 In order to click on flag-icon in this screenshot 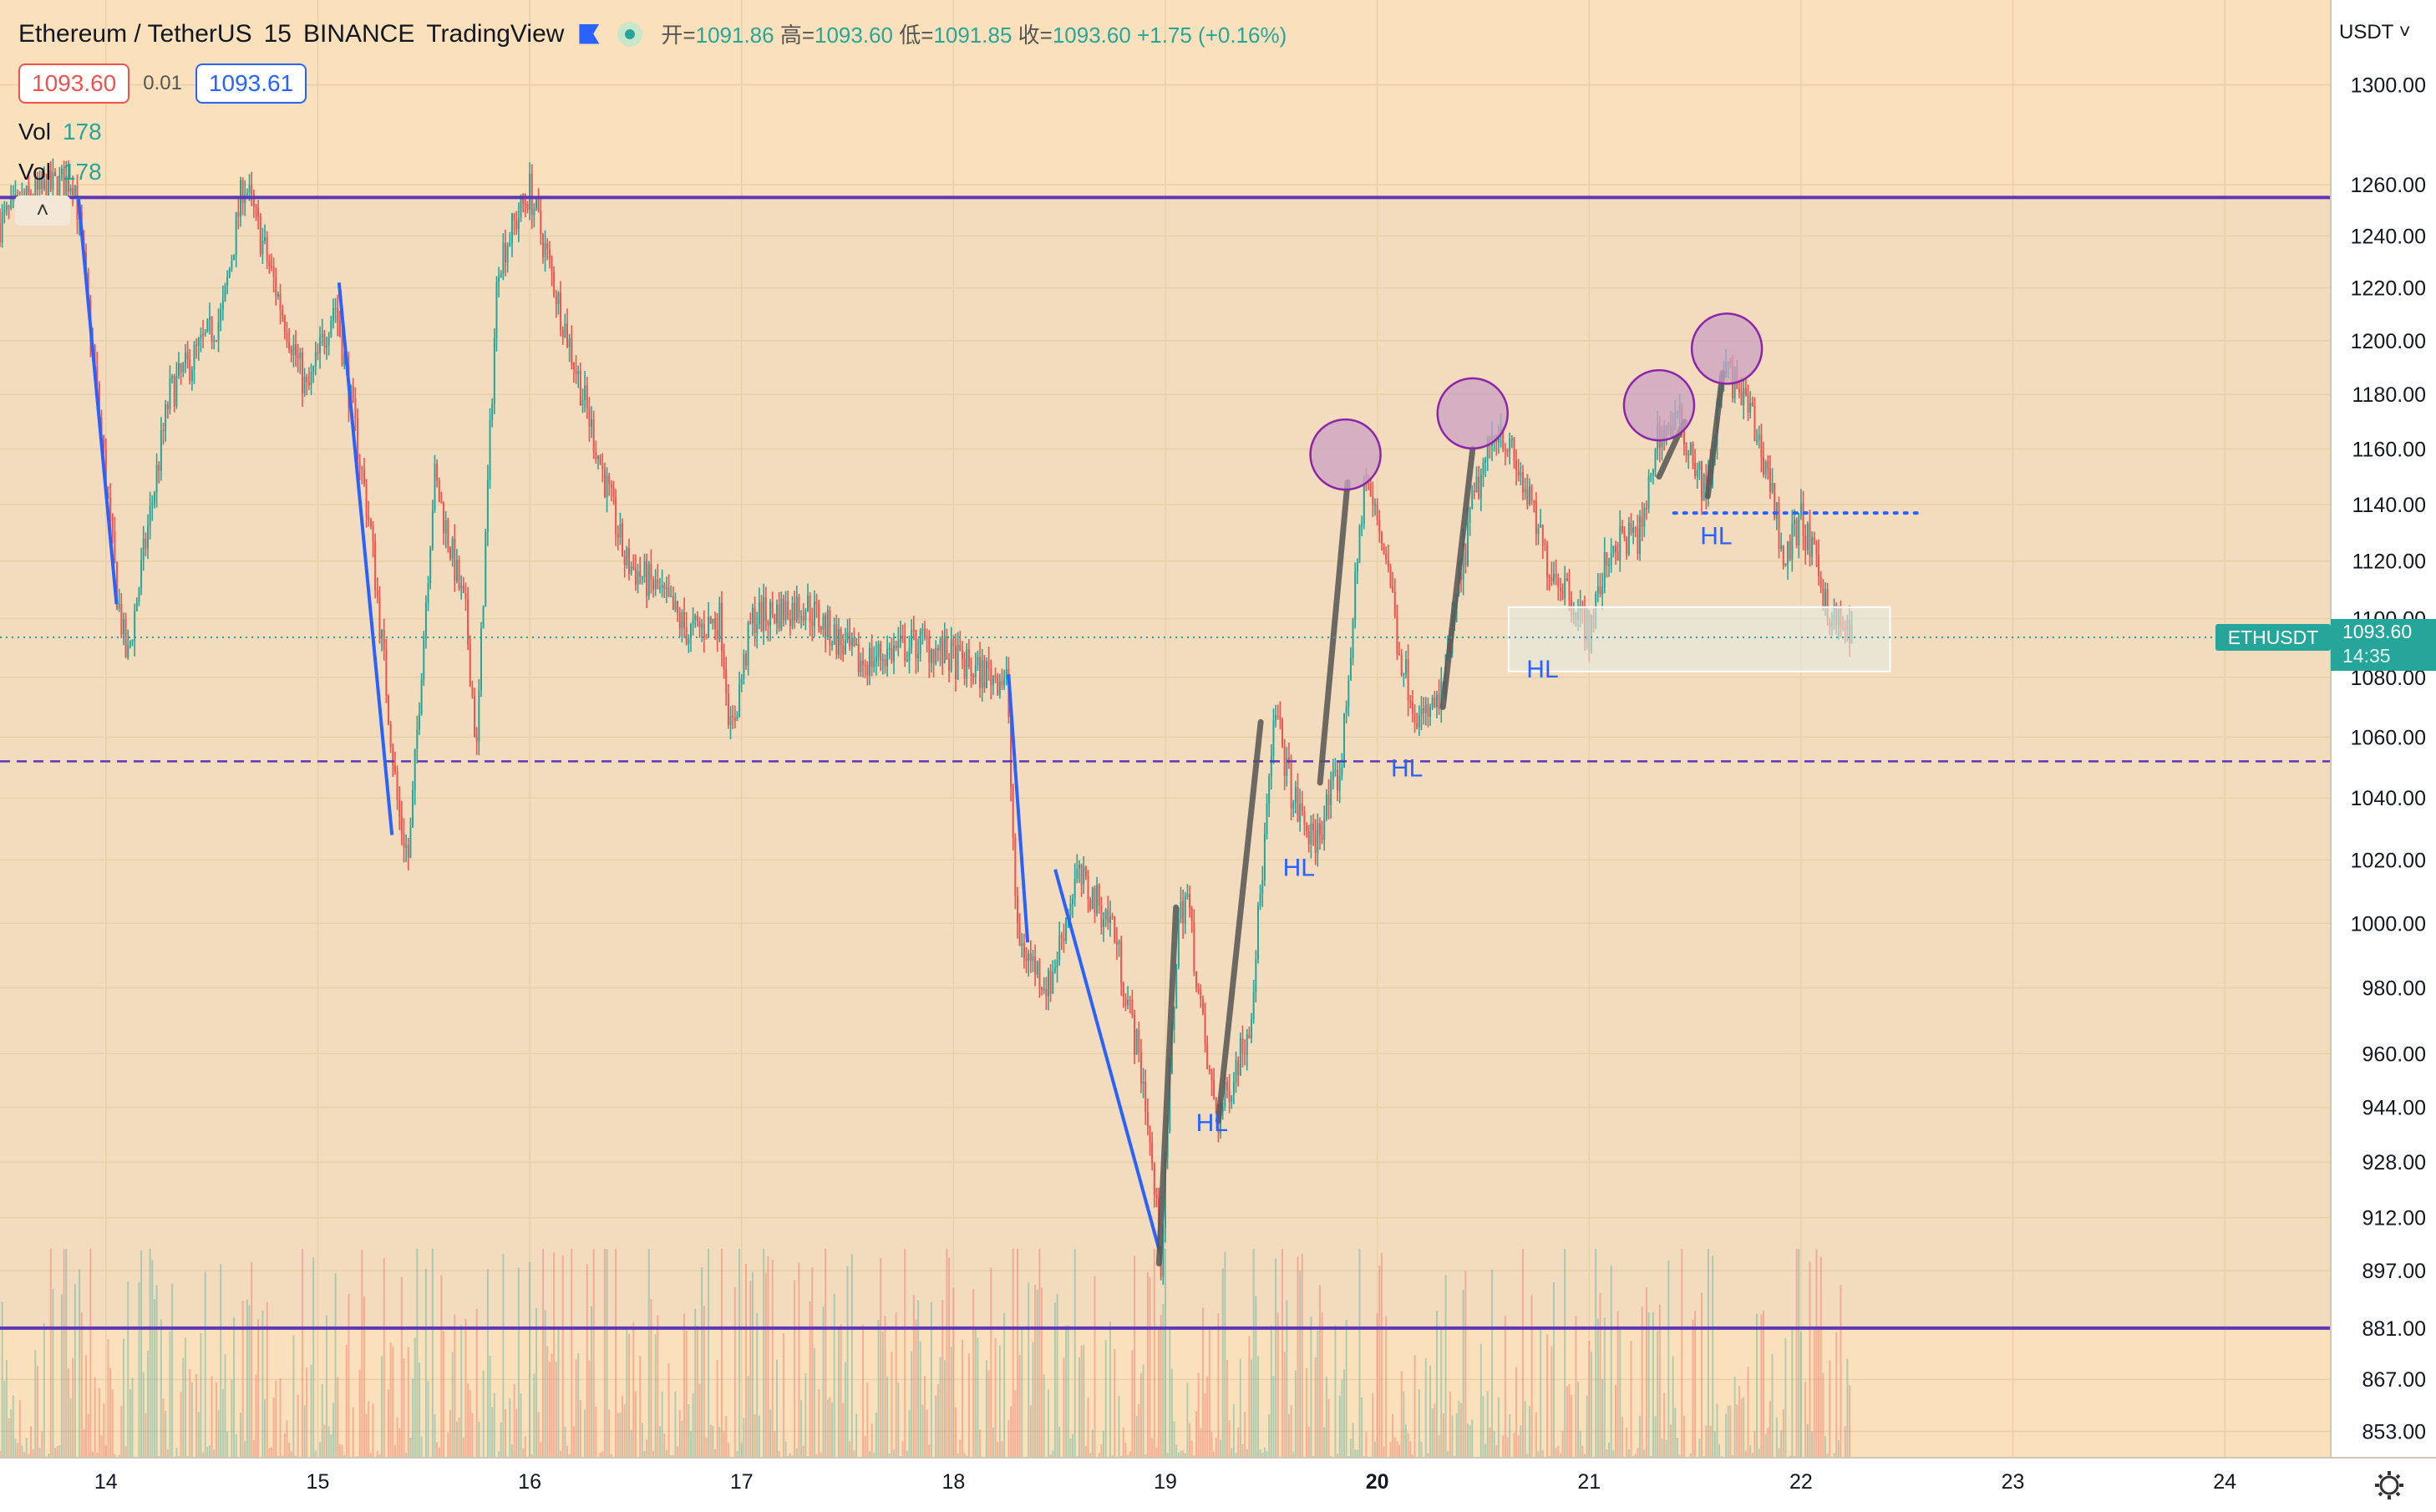, I will do `click(589, 33)`.